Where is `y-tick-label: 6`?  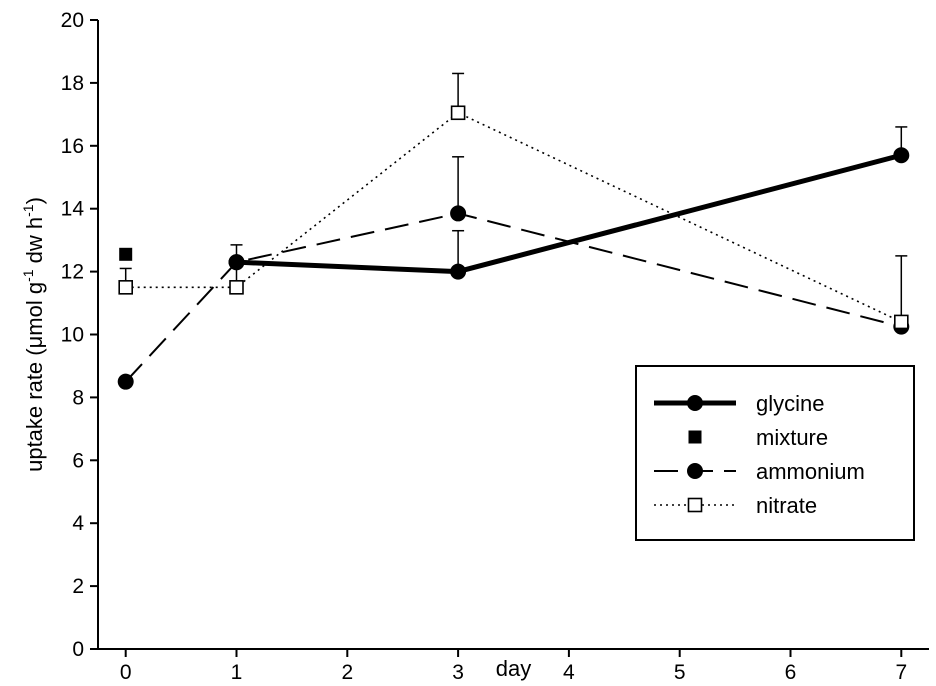 y-tick-label: 6 is located at coordinates (78, 460).